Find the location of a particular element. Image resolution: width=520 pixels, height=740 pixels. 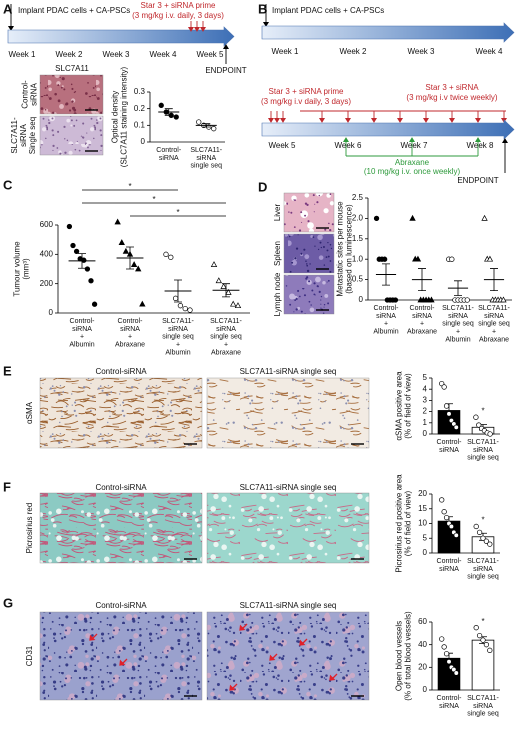

label: Week 1 is located at coordinates (23, 54).